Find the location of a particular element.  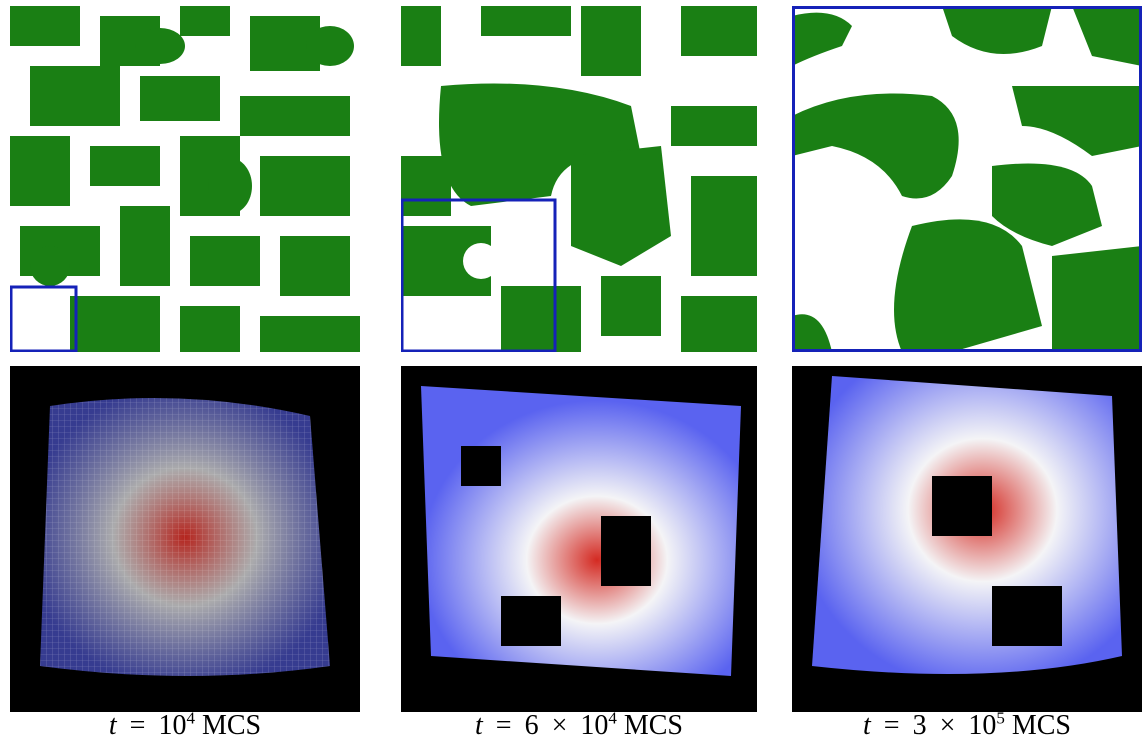

caption-3: t = 3 × 105 MCS is located at coordinates (967, 724).